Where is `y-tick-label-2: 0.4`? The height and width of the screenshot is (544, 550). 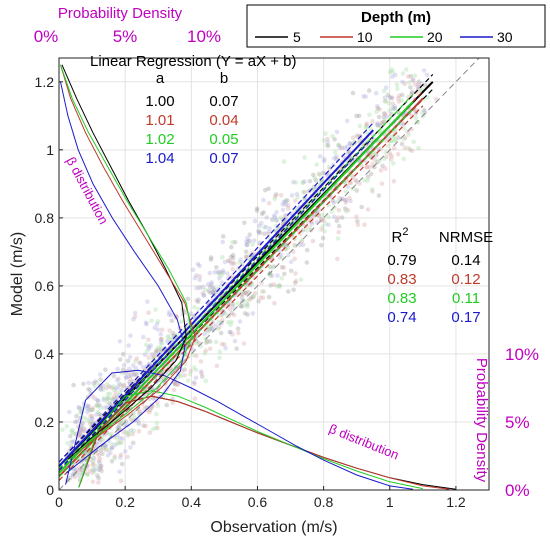
y-tick-label-2: 0.4 is located at coordinates (45, 354).